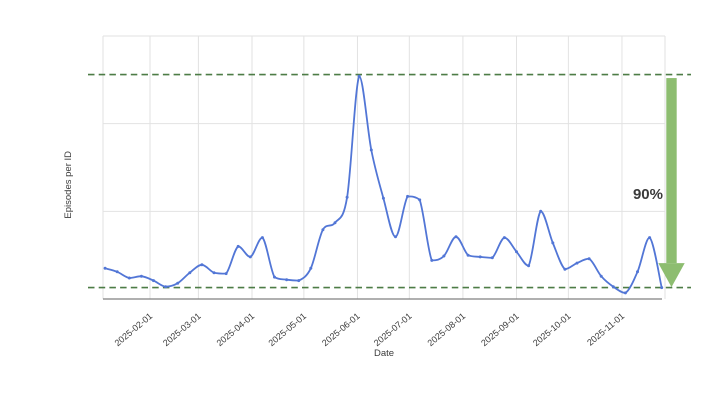 The image size is (720, 405). I want to click on y-axis-title: Episodes per ID, so click(68, 185).